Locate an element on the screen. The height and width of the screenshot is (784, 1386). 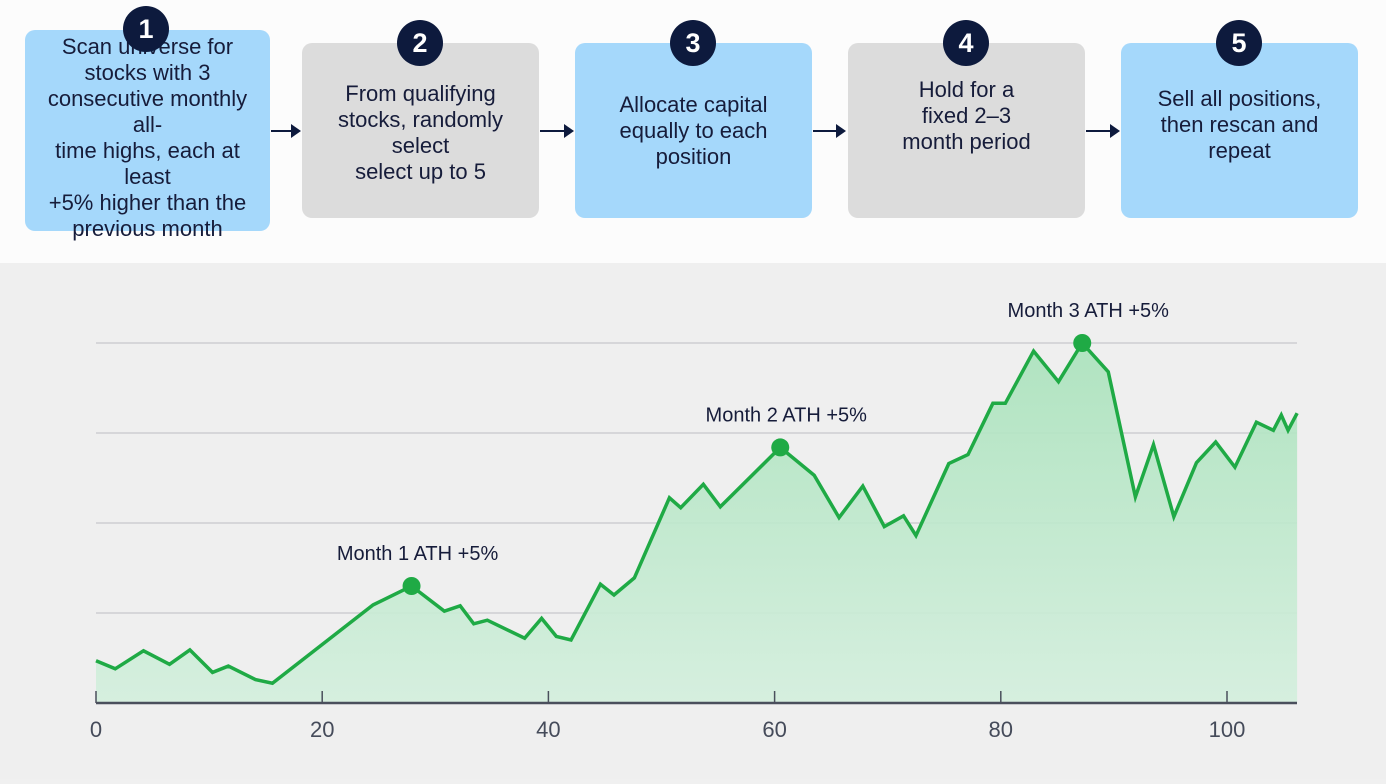
step-2-badge: 2 is located at coordinates (420, 43).